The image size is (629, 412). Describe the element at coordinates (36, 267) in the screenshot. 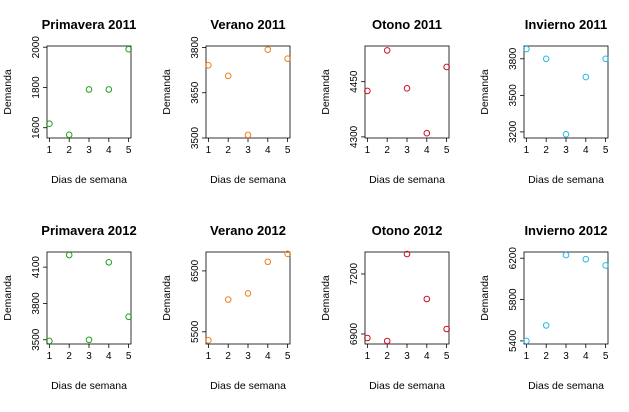

I see `y-tick-label: 4100` at that location.